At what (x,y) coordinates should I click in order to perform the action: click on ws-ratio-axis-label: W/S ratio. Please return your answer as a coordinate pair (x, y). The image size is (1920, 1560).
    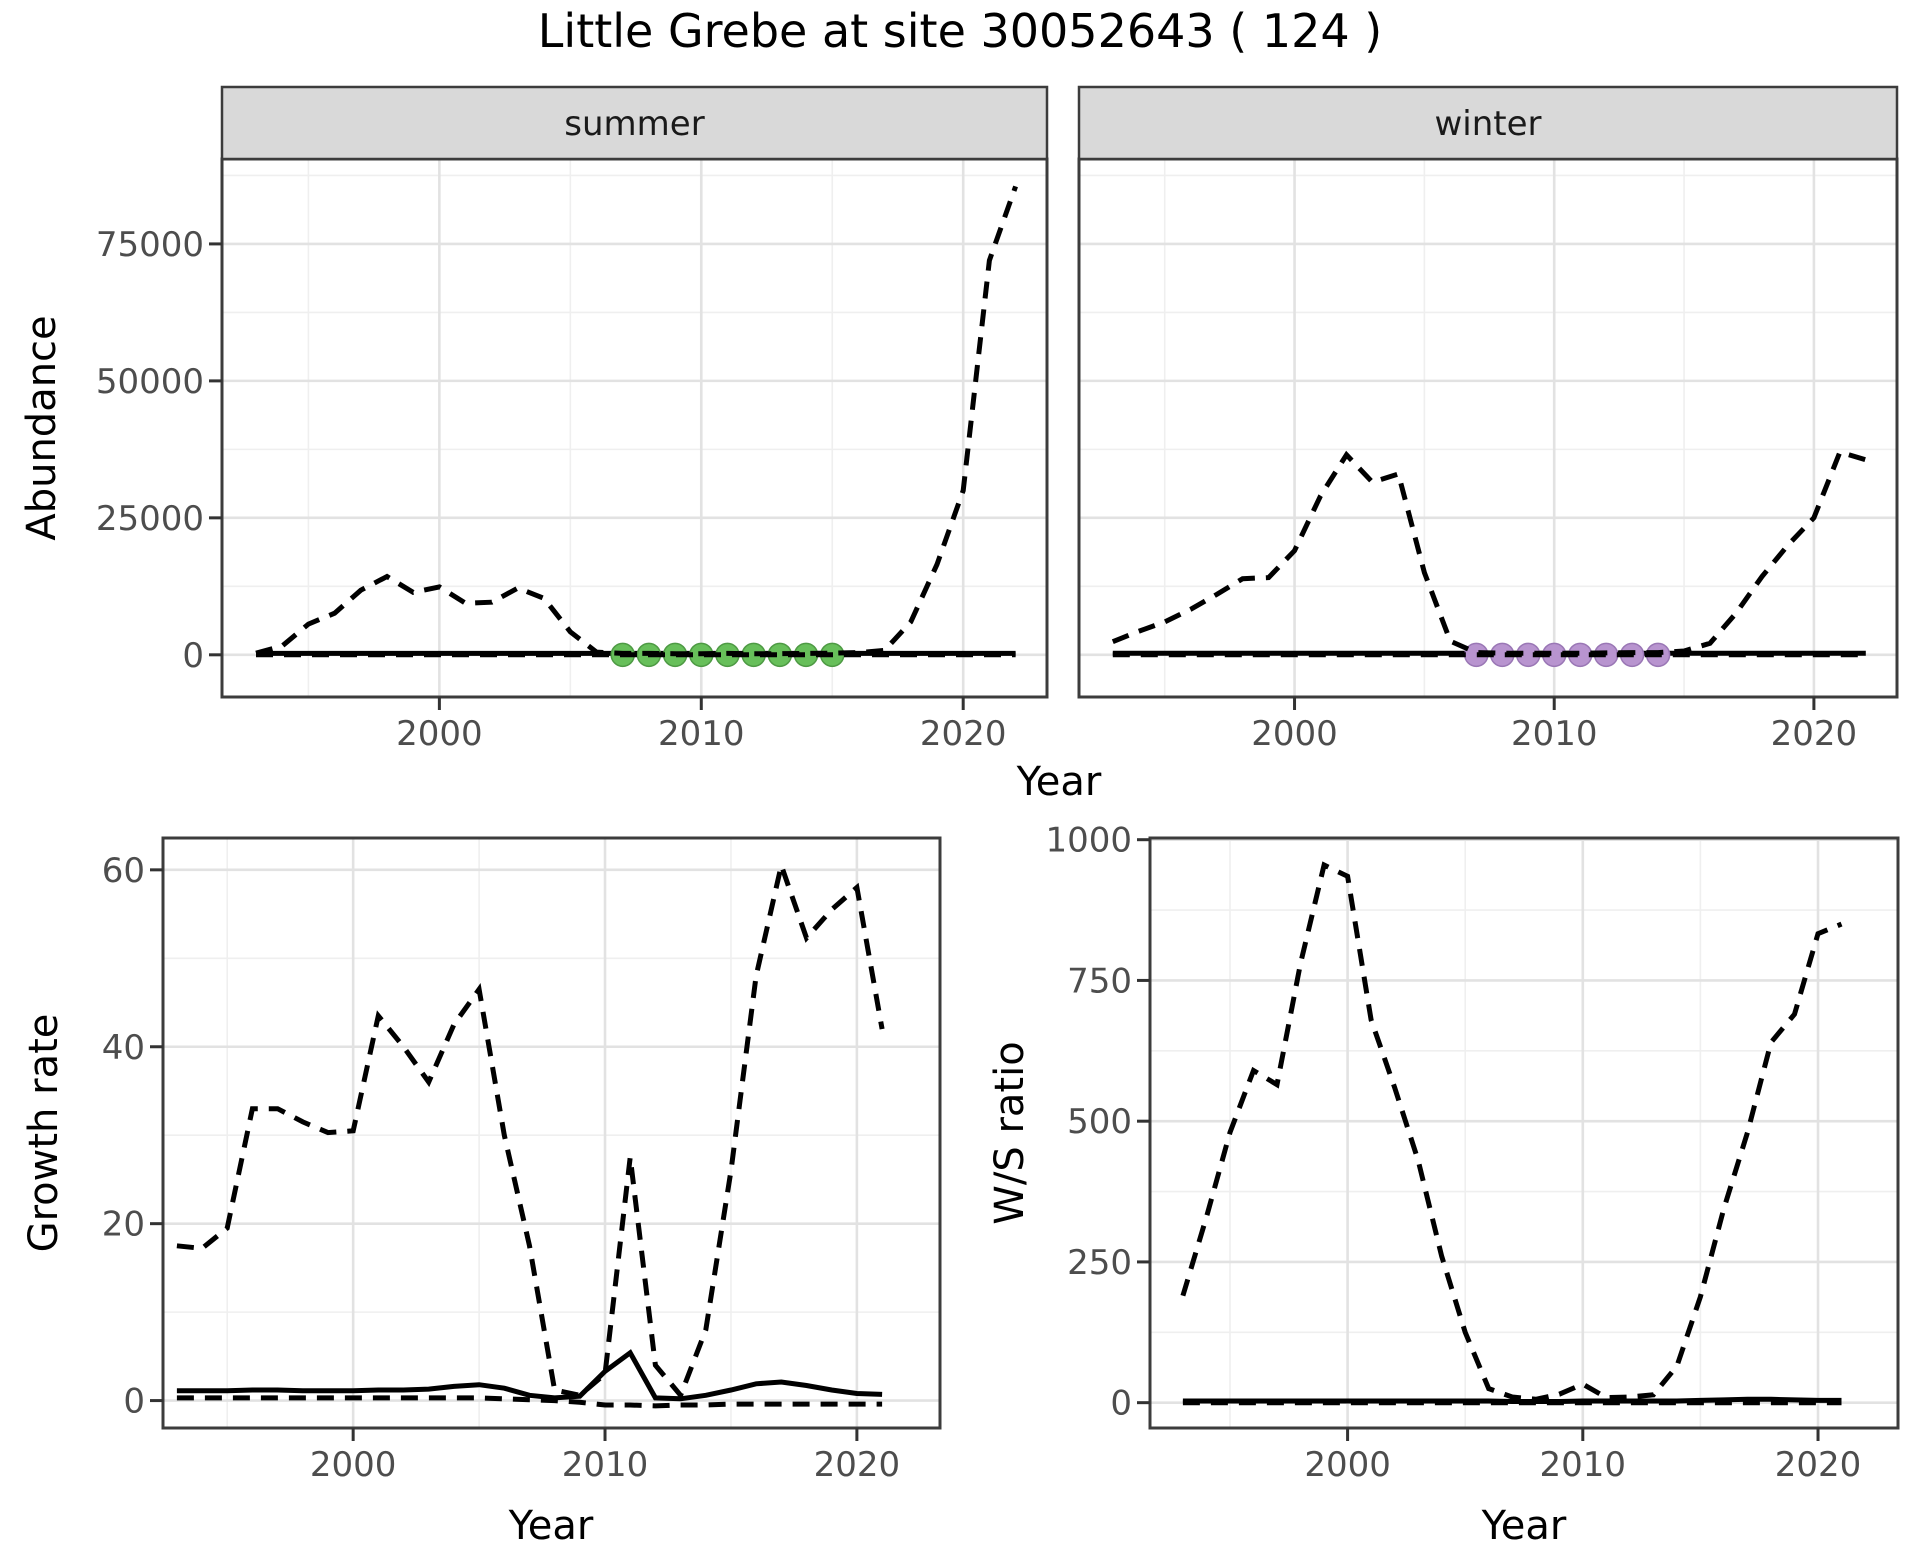
    Looking at the image, I should click on (1010, 1133).